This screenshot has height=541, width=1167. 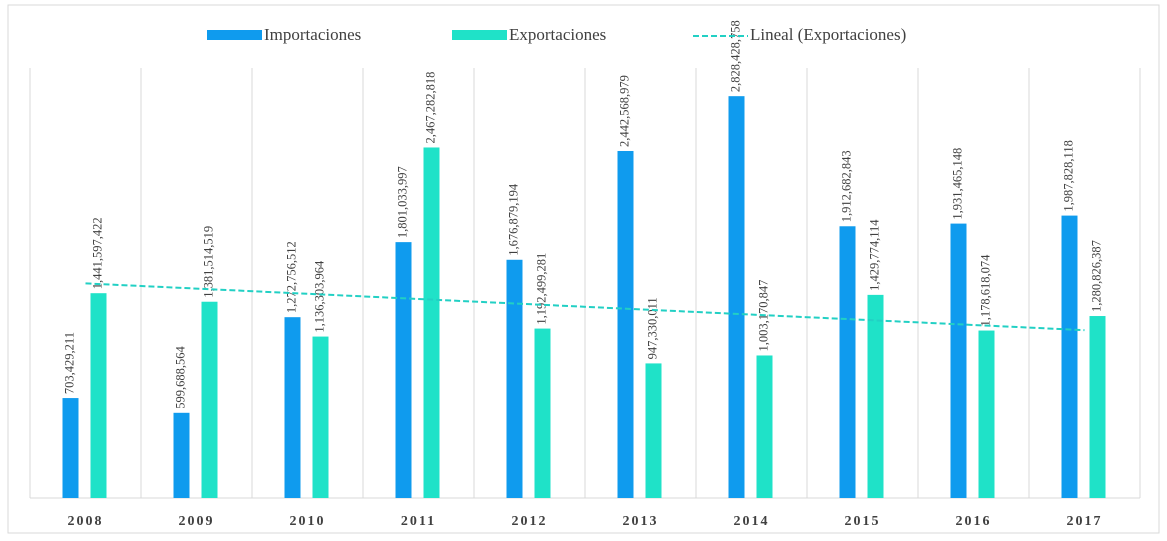 What do you see at coordinates (957, 184) in the screenshot?
I see `value-label: 1,931,465,148` at bounding box center [957, 184].